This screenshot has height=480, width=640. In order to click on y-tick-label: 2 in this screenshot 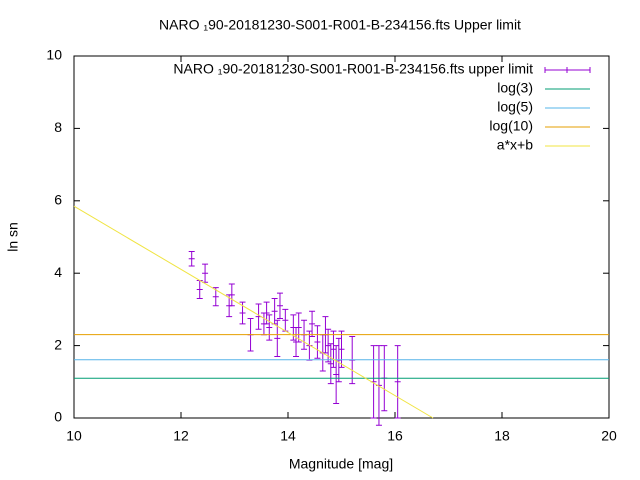, I will do `click(58, 344)`.